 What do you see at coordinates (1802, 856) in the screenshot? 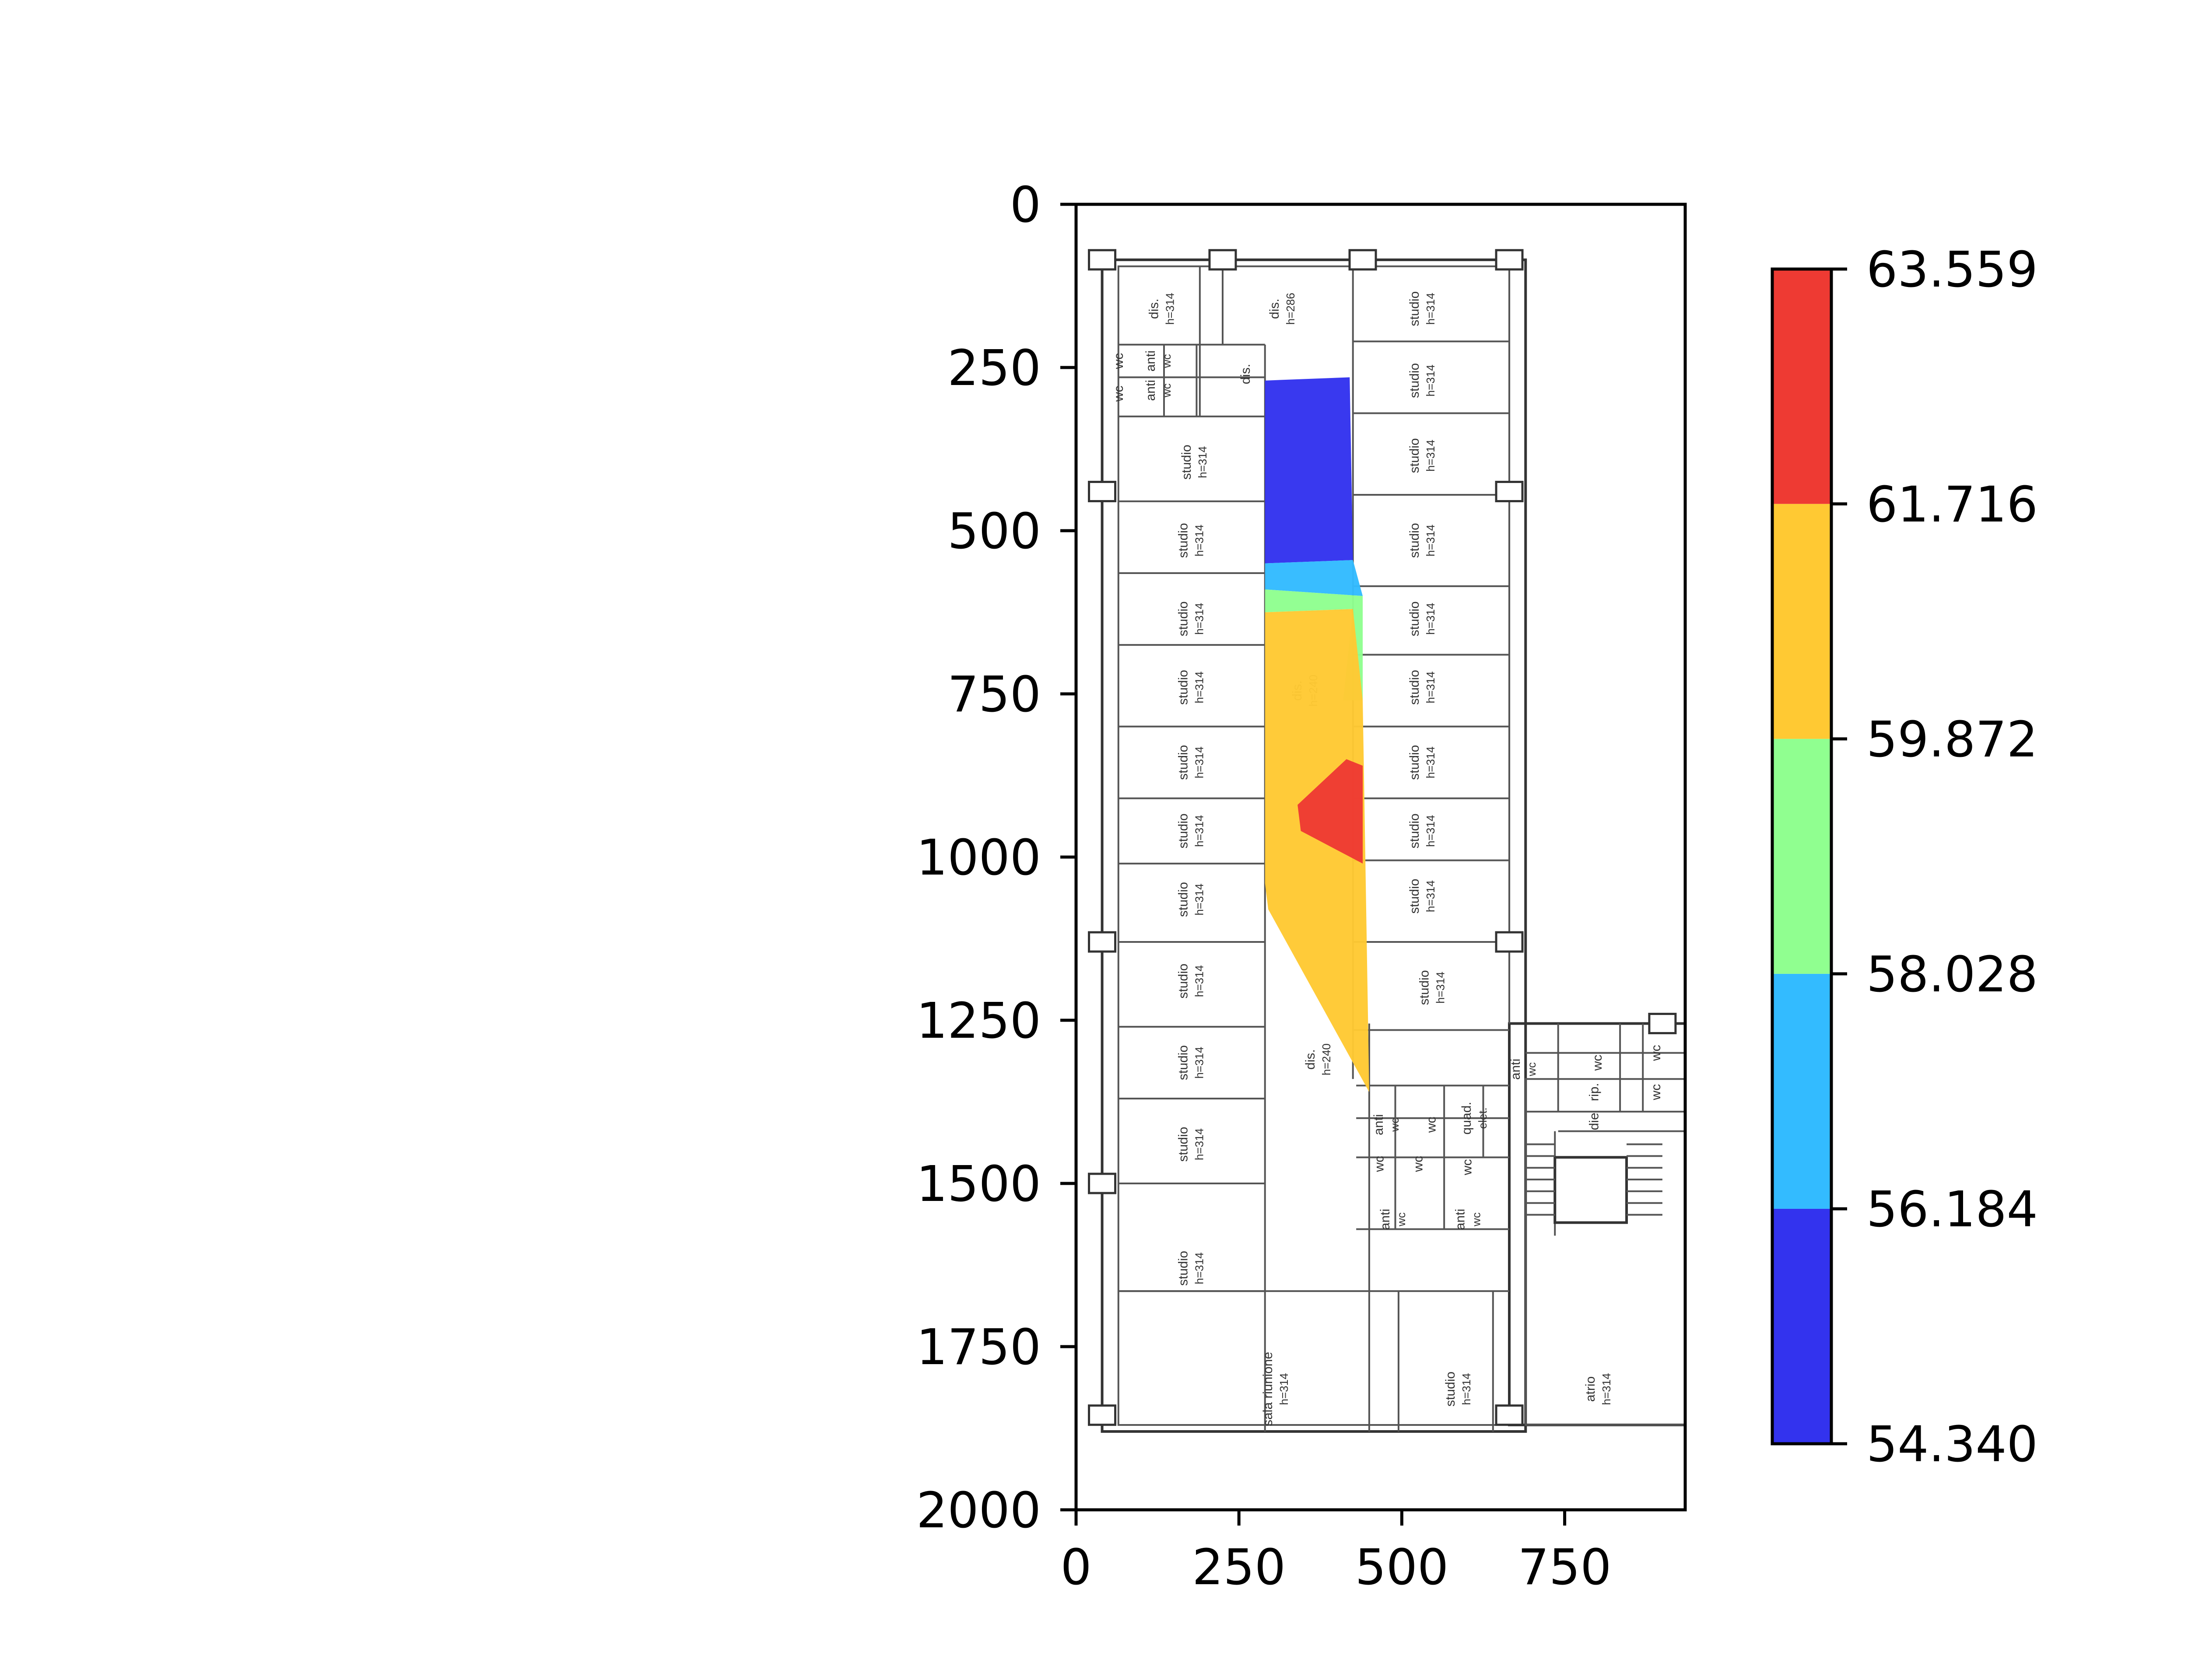
I see `colorbar-frame` at bounding box center [1802, 856].